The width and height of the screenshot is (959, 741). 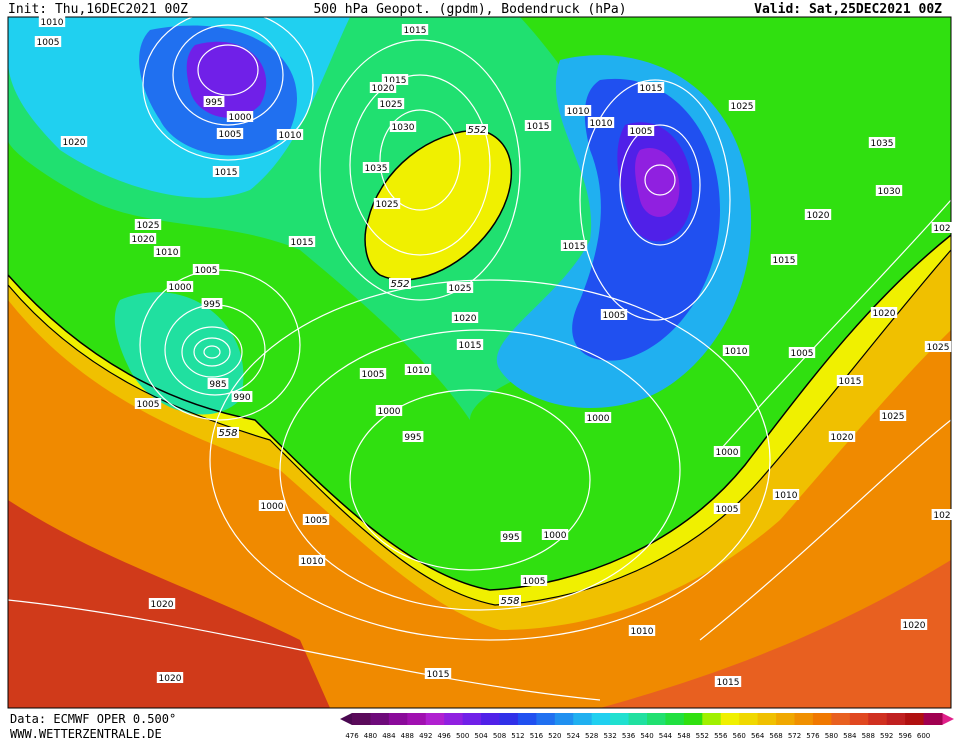 I want to click on hot-field, so click(x=775, y=634).